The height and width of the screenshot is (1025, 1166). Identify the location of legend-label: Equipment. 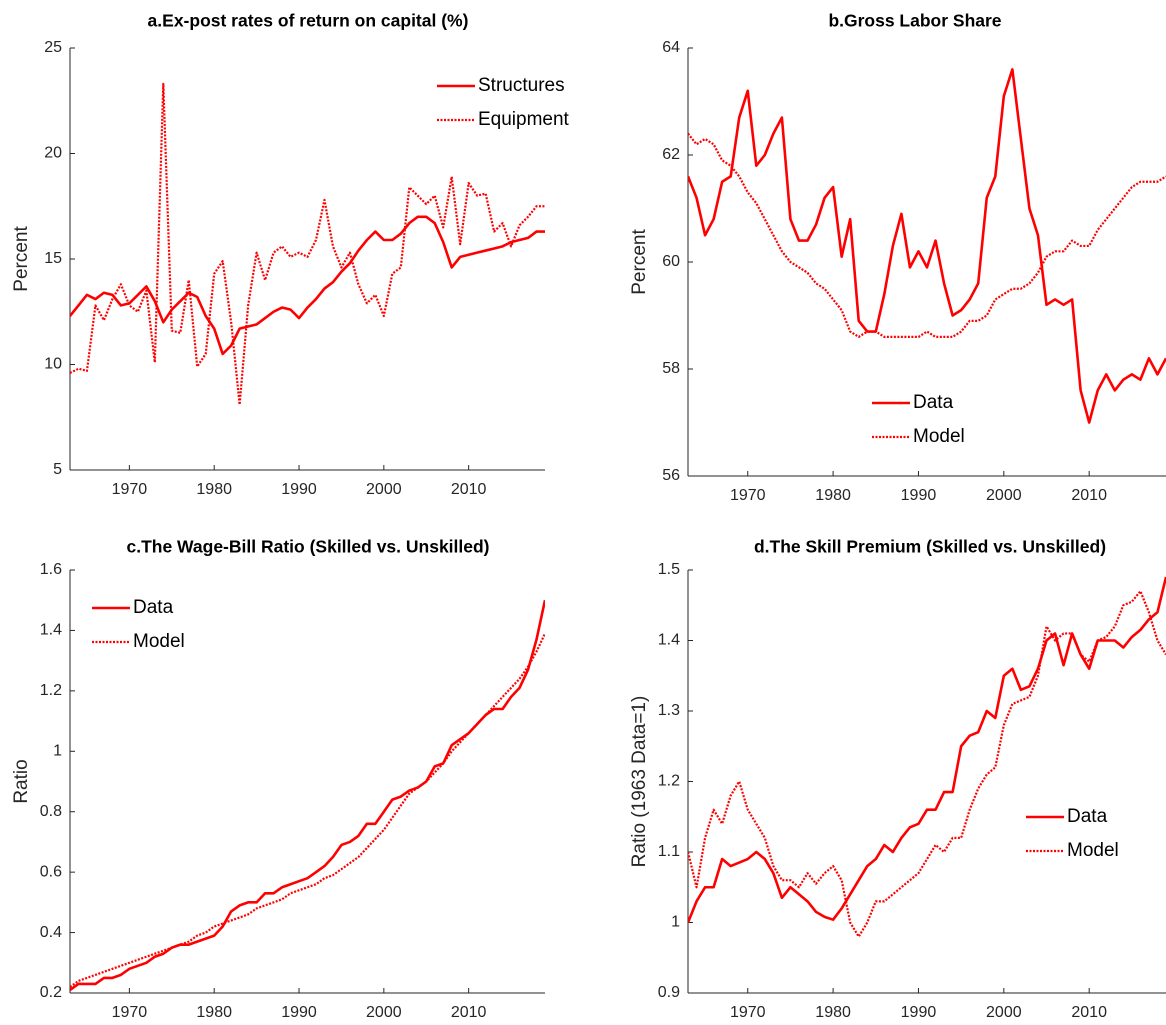
(524, 119).